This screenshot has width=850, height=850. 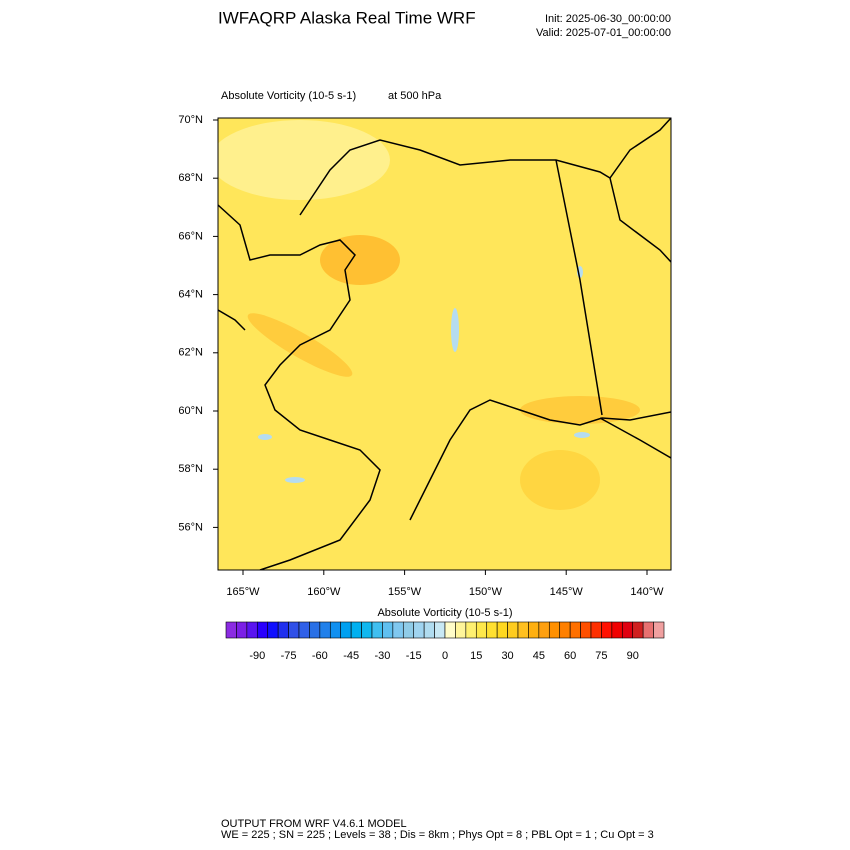 What do you see at coordinates (190, 120) in the screenshot?
I see `lat-label: 70°N` at bounding box center [190, 120].